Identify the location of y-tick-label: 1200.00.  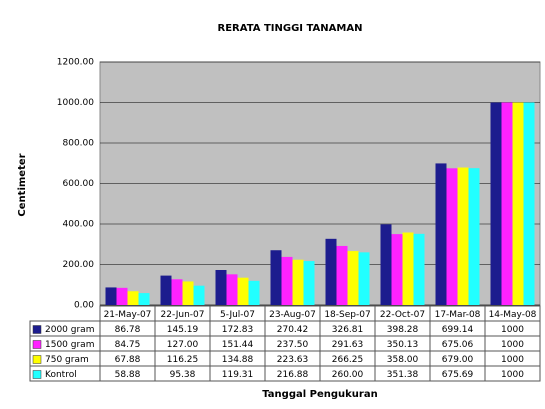
(75, 63).